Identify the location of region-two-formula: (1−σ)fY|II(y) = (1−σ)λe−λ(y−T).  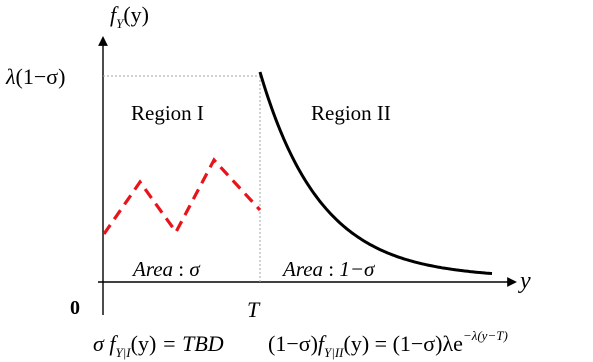
(388, 344).